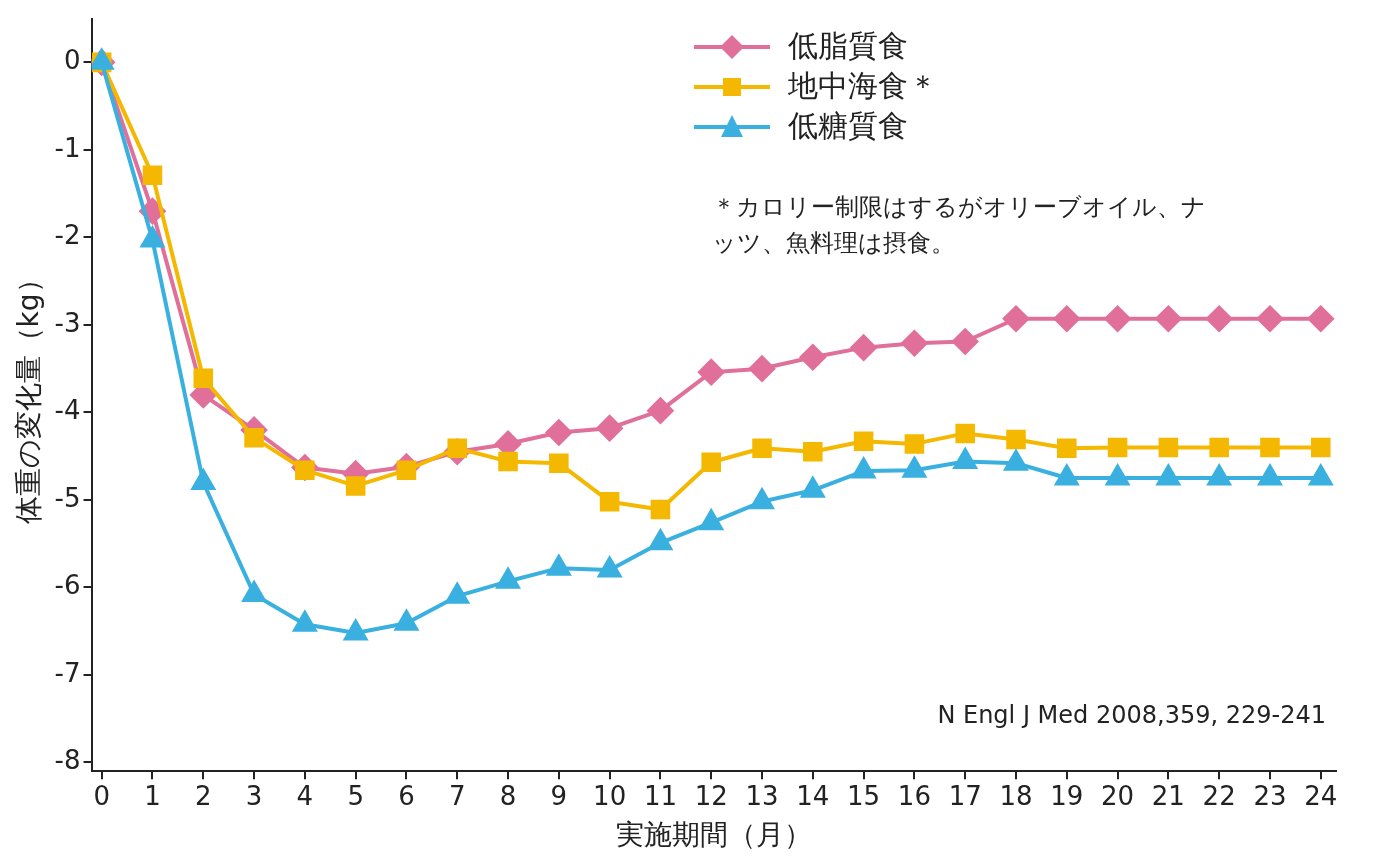  Describe the element at coordinates (152, 795) in the screenshot. I see `x-tick-label: 1` at that location.